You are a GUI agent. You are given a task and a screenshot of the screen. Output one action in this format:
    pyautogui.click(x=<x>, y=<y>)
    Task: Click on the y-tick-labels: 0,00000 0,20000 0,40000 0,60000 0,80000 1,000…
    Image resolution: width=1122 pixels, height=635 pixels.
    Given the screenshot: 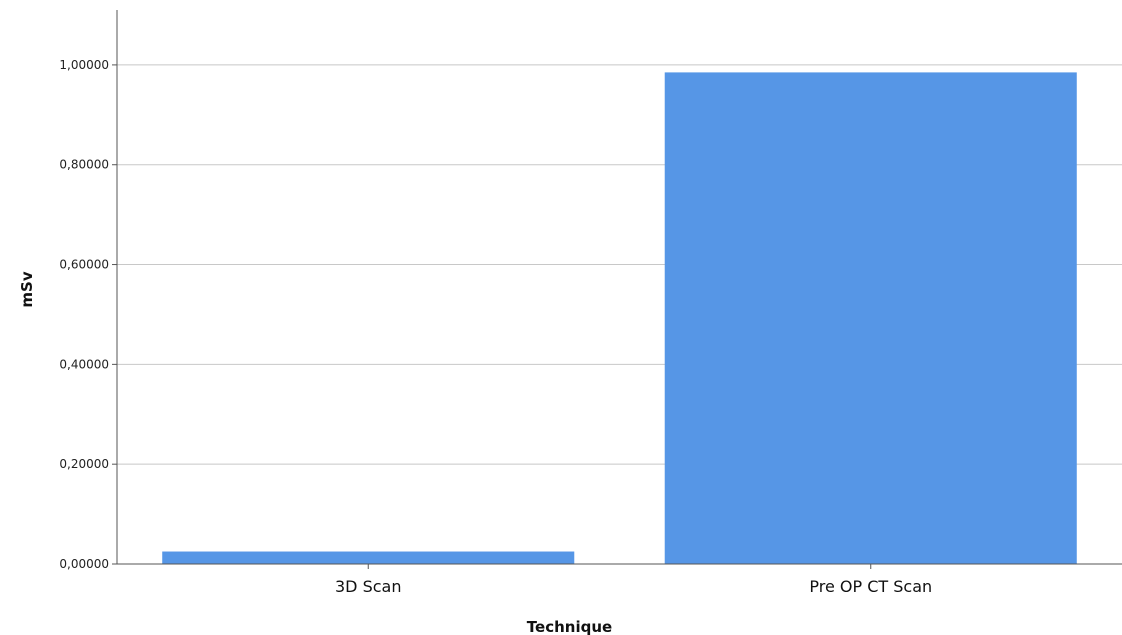 What is the action you would take?
    pyautogui.click(x=88, y=314)
    